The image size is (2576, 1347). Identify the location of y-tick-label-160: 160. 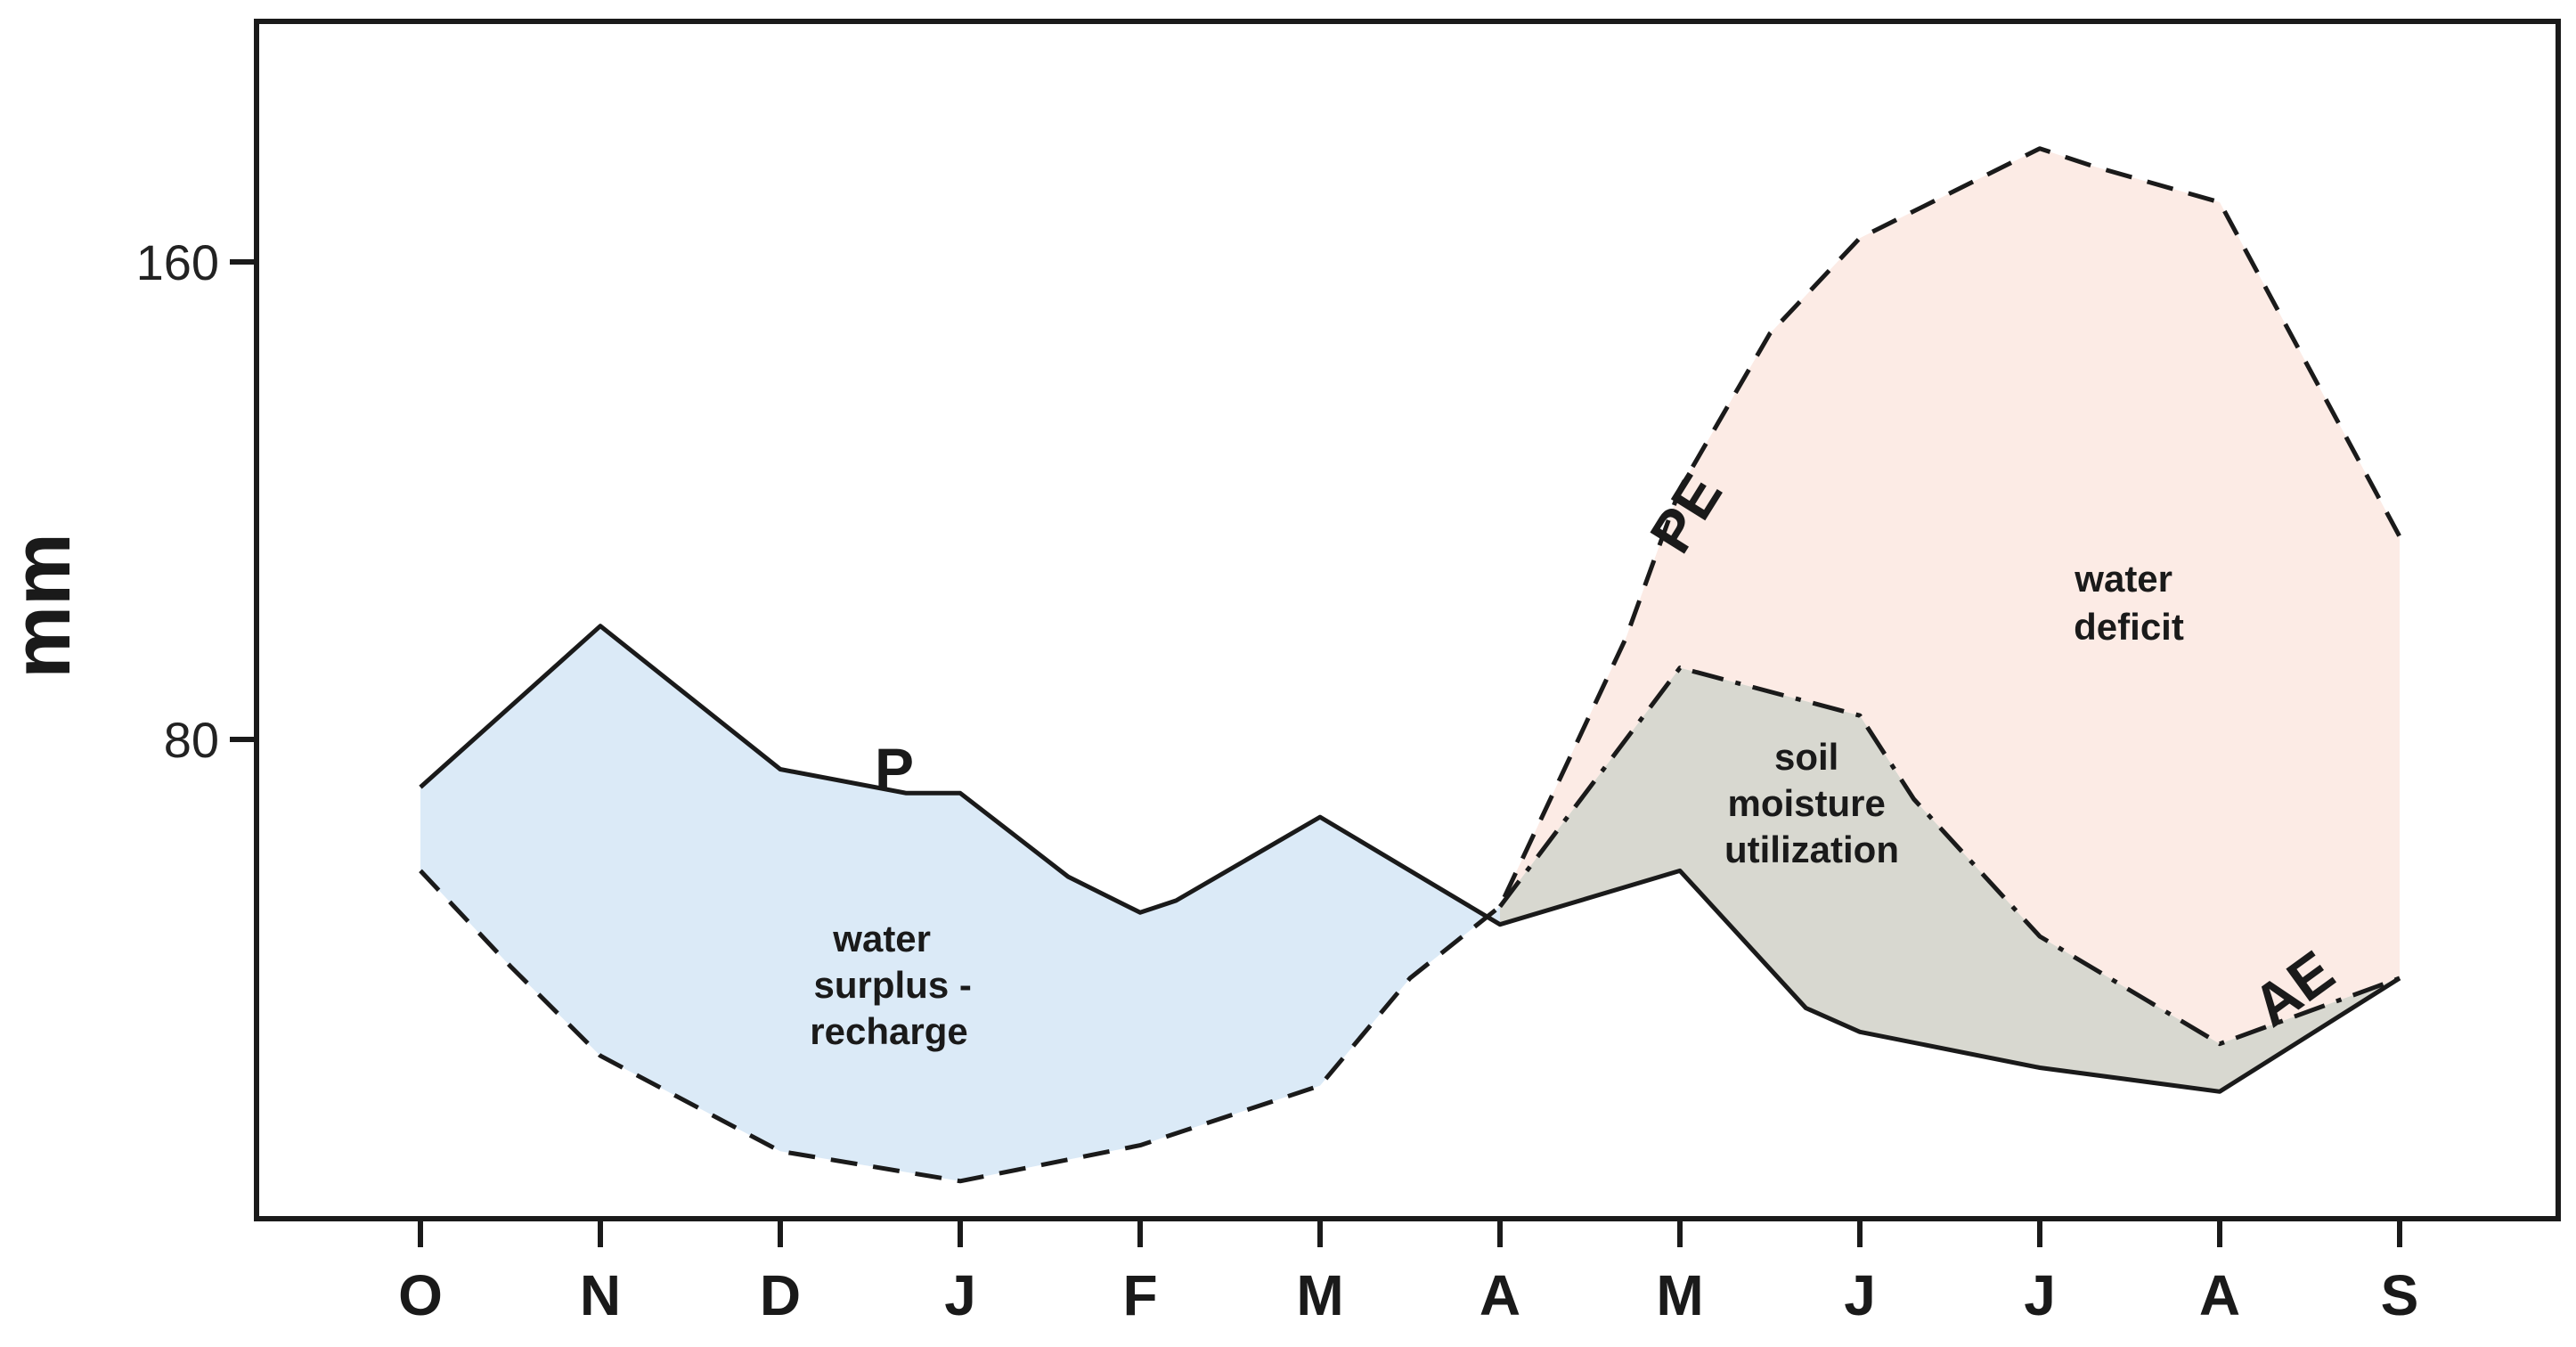
(178, 262).